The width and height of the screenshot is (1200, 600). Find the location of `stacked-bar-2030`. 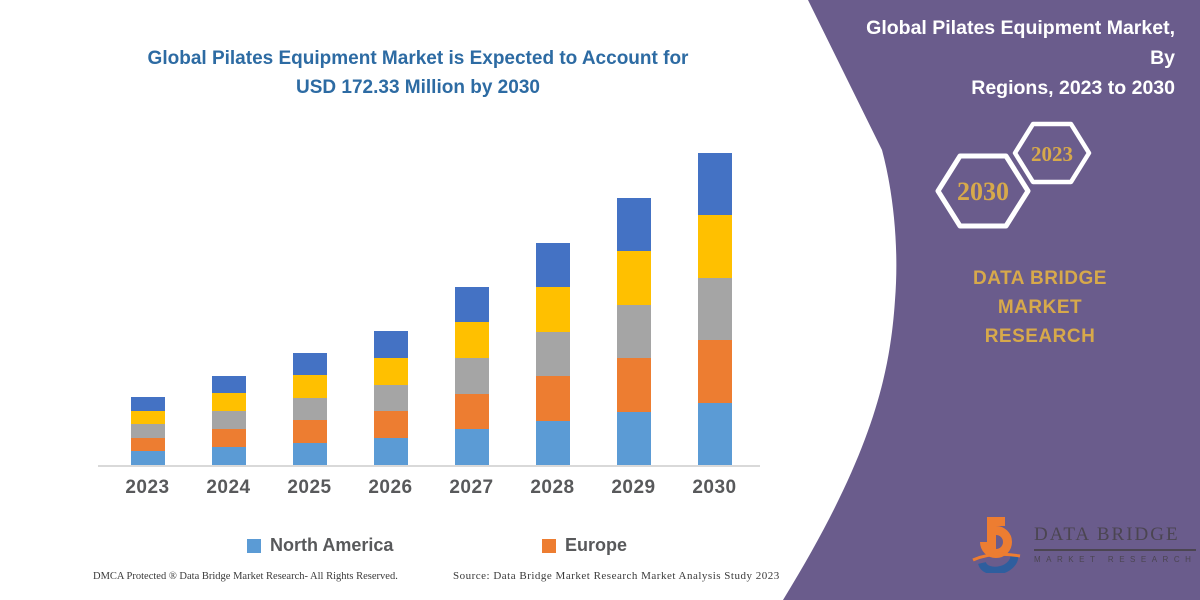

stacked-bar-2030 is located at coordinates (714, 308).